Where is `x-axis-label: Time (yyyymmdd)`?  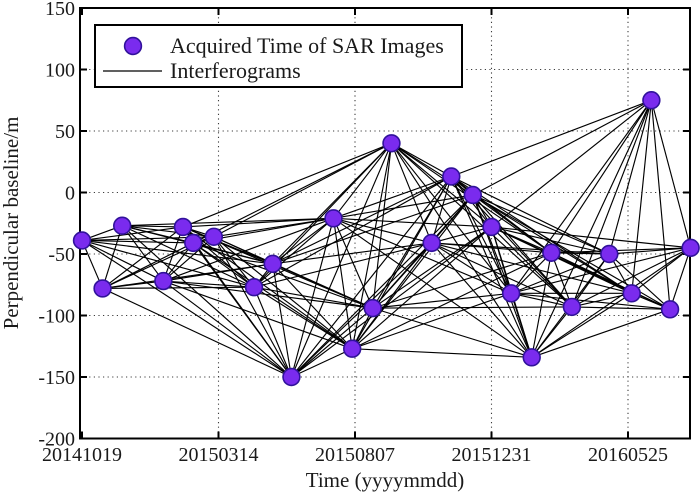 x-axis-label: Time (yyyymmdd) is located at coordinates (385, 480).